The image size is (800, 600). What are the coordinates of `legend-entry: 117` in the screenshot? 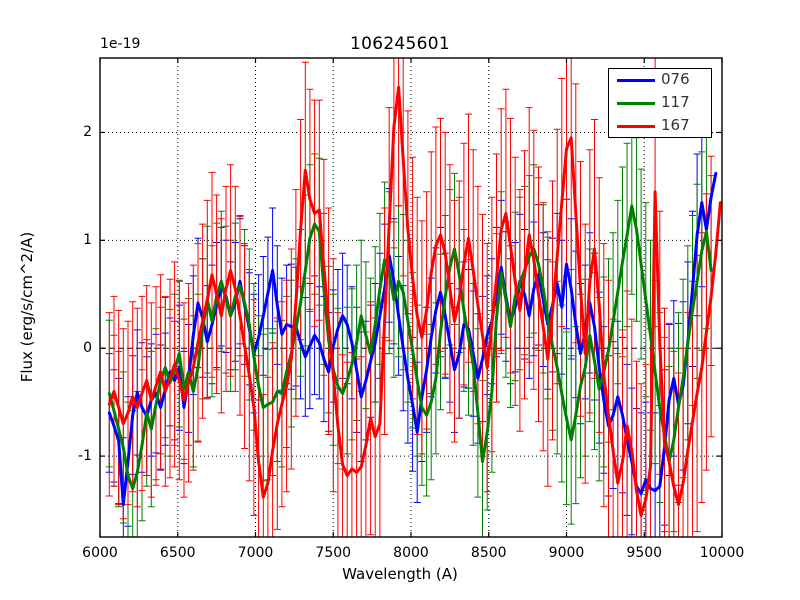 It's located at (660, 103).